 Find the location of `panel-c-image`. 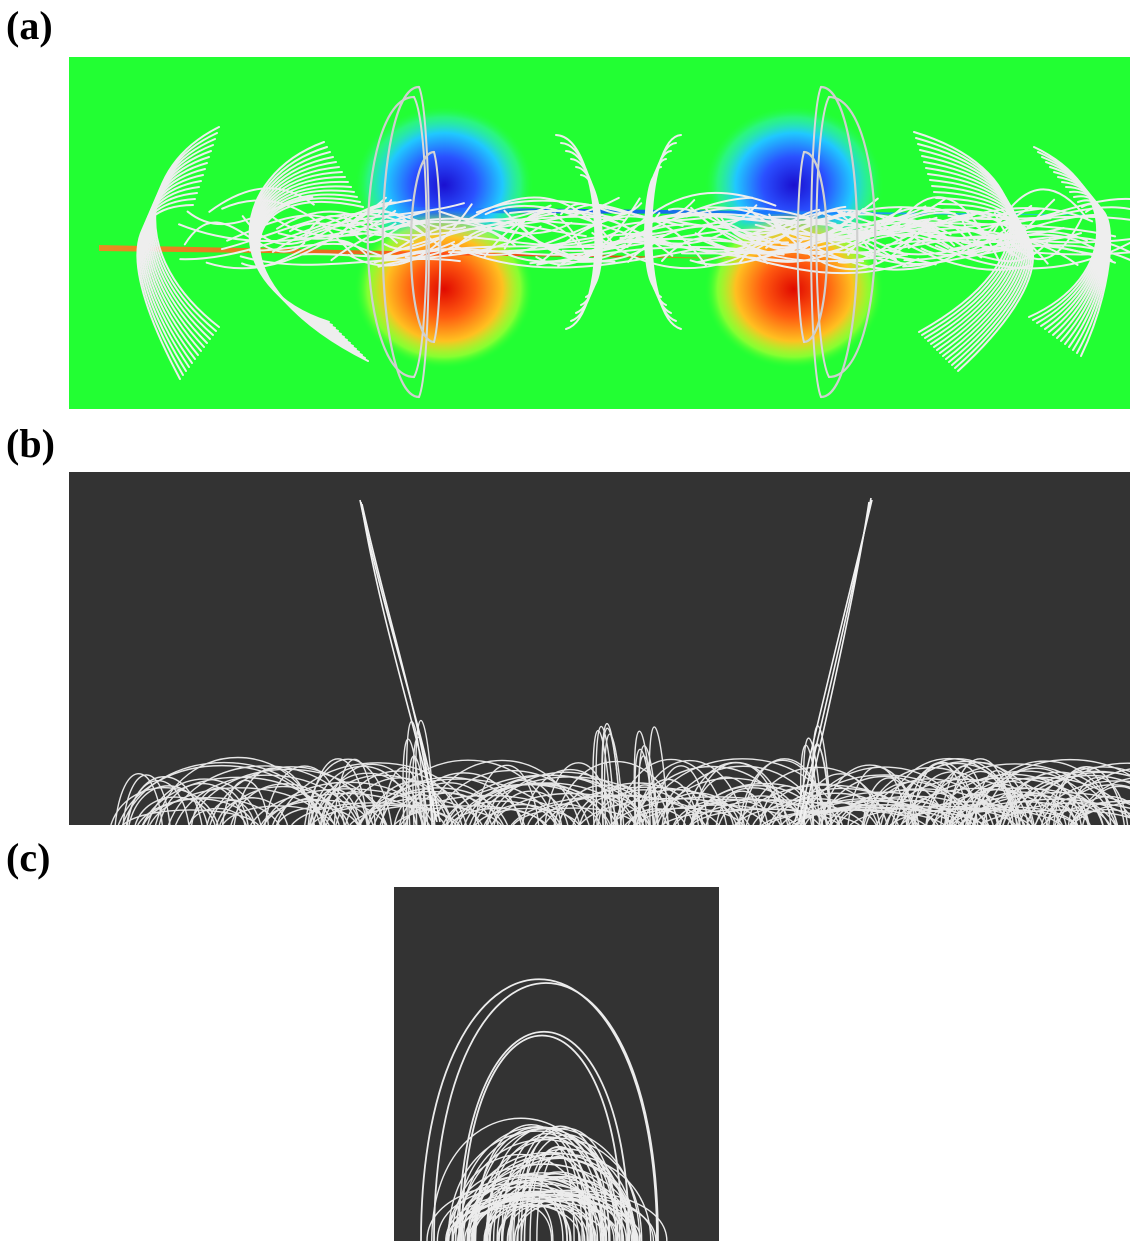

panel-c-image is located at coordinates (556, 1064).